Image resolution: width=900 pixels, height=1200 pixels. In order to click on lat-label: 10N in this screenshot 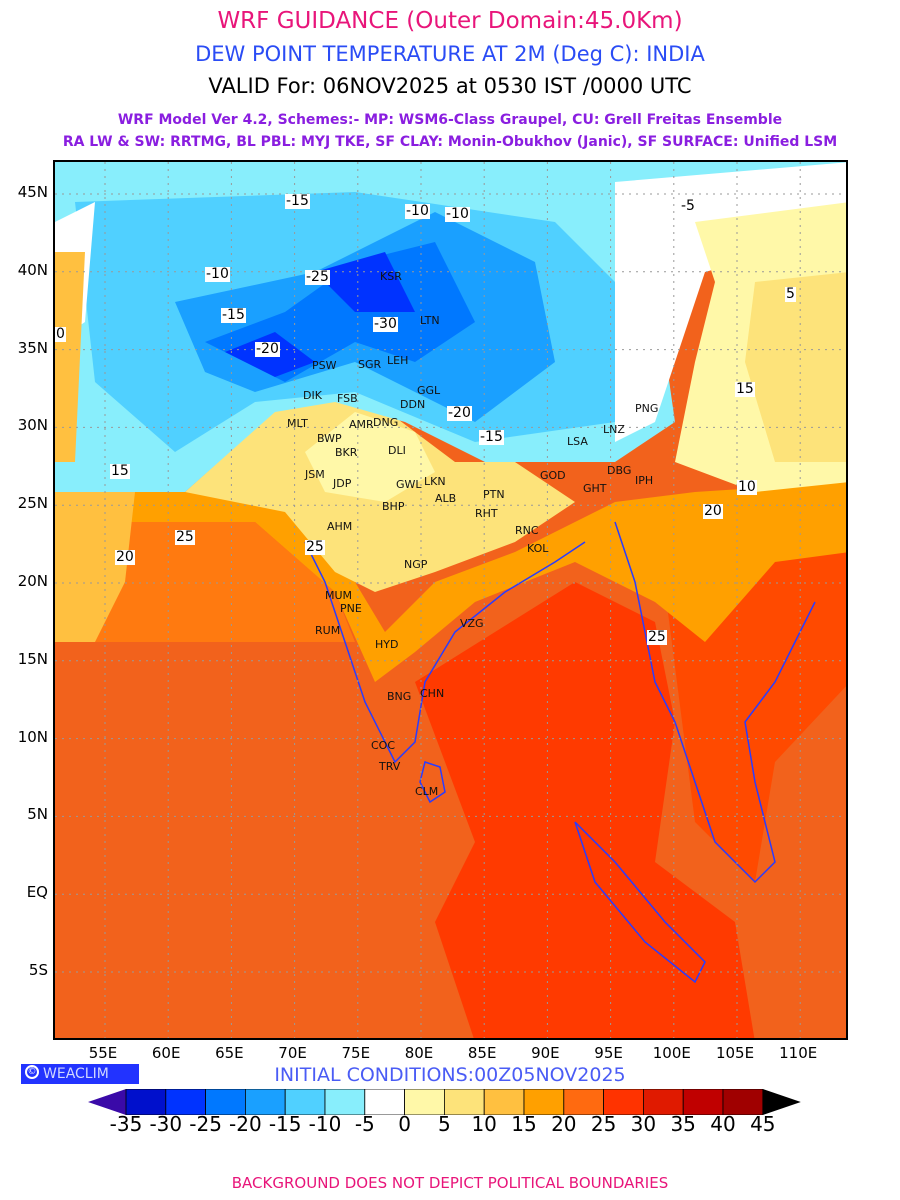, I will do `click(32, 736)`.